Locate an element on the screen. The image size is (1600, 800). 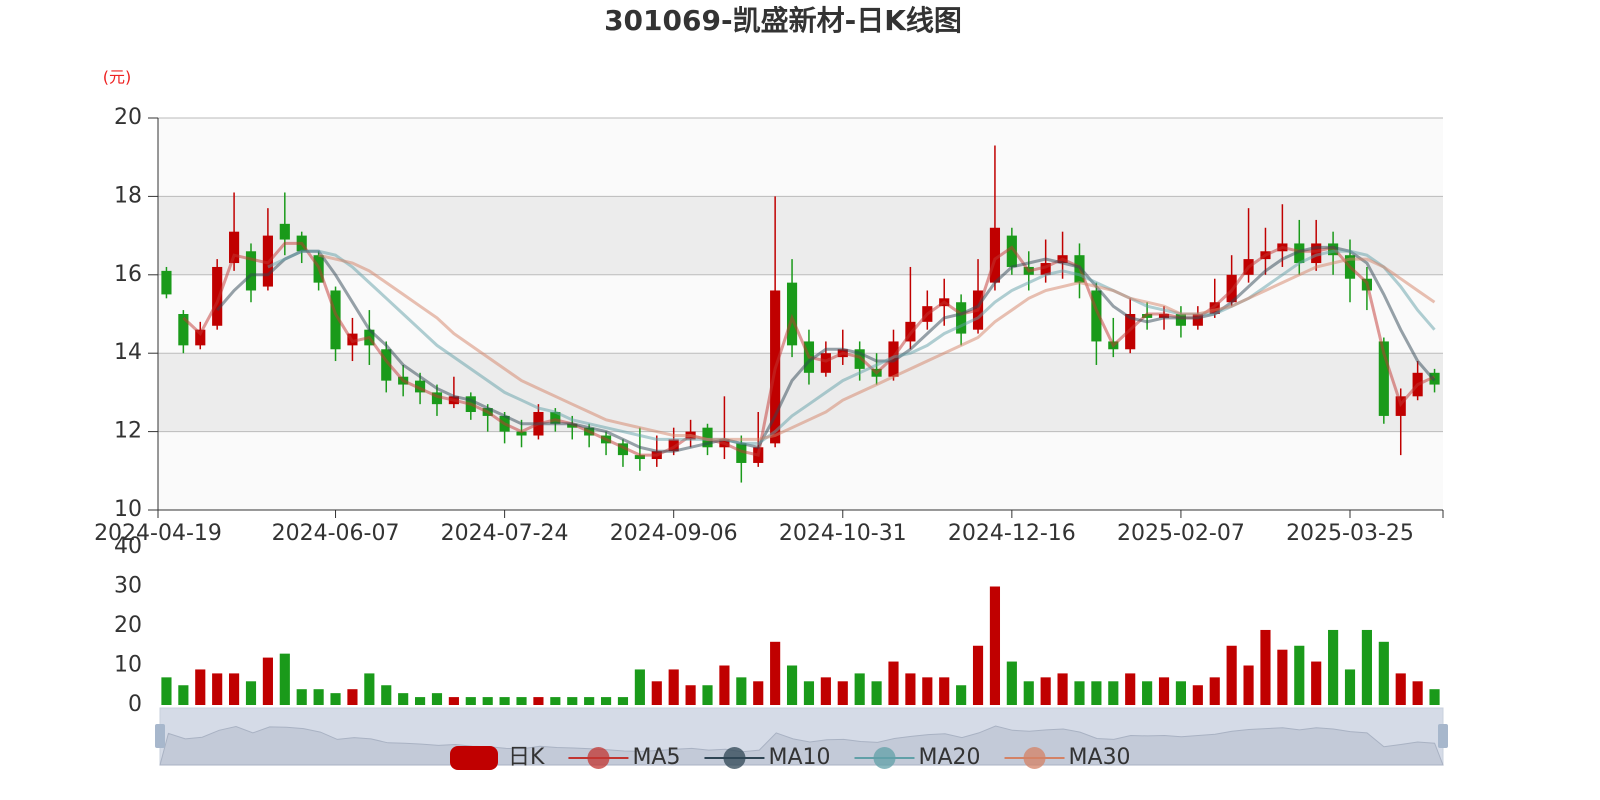
legend-label: MA5 is located at coordinates (656, 757).